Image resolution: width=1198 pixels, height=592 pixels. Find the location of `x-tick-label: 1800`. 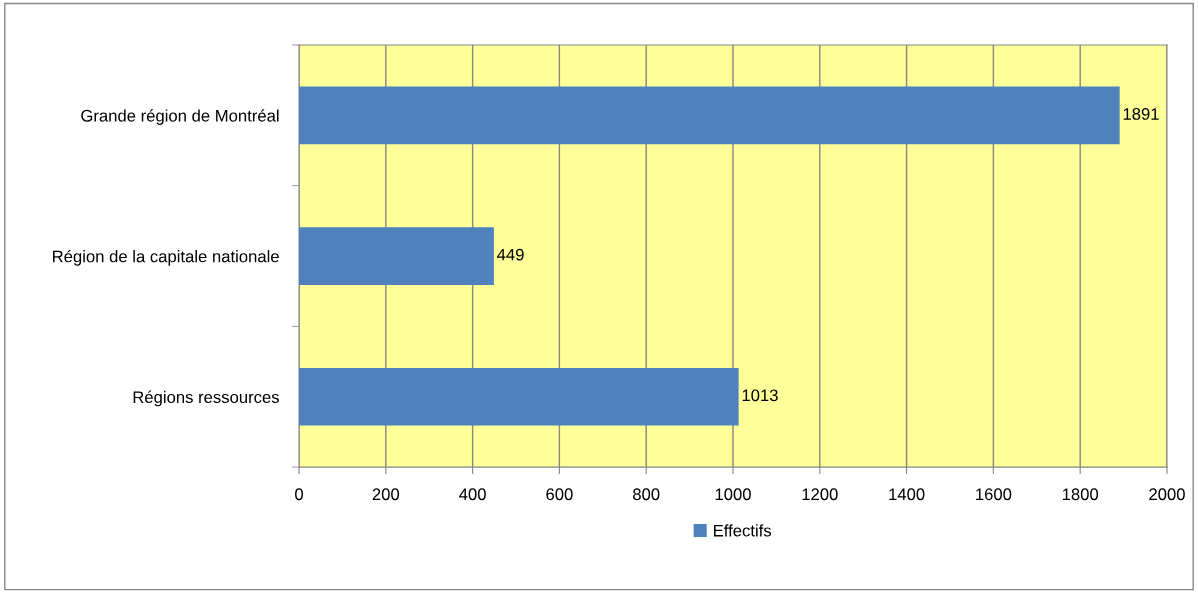

x-tick-label: 1800 is located at coordinates (1080, 494).